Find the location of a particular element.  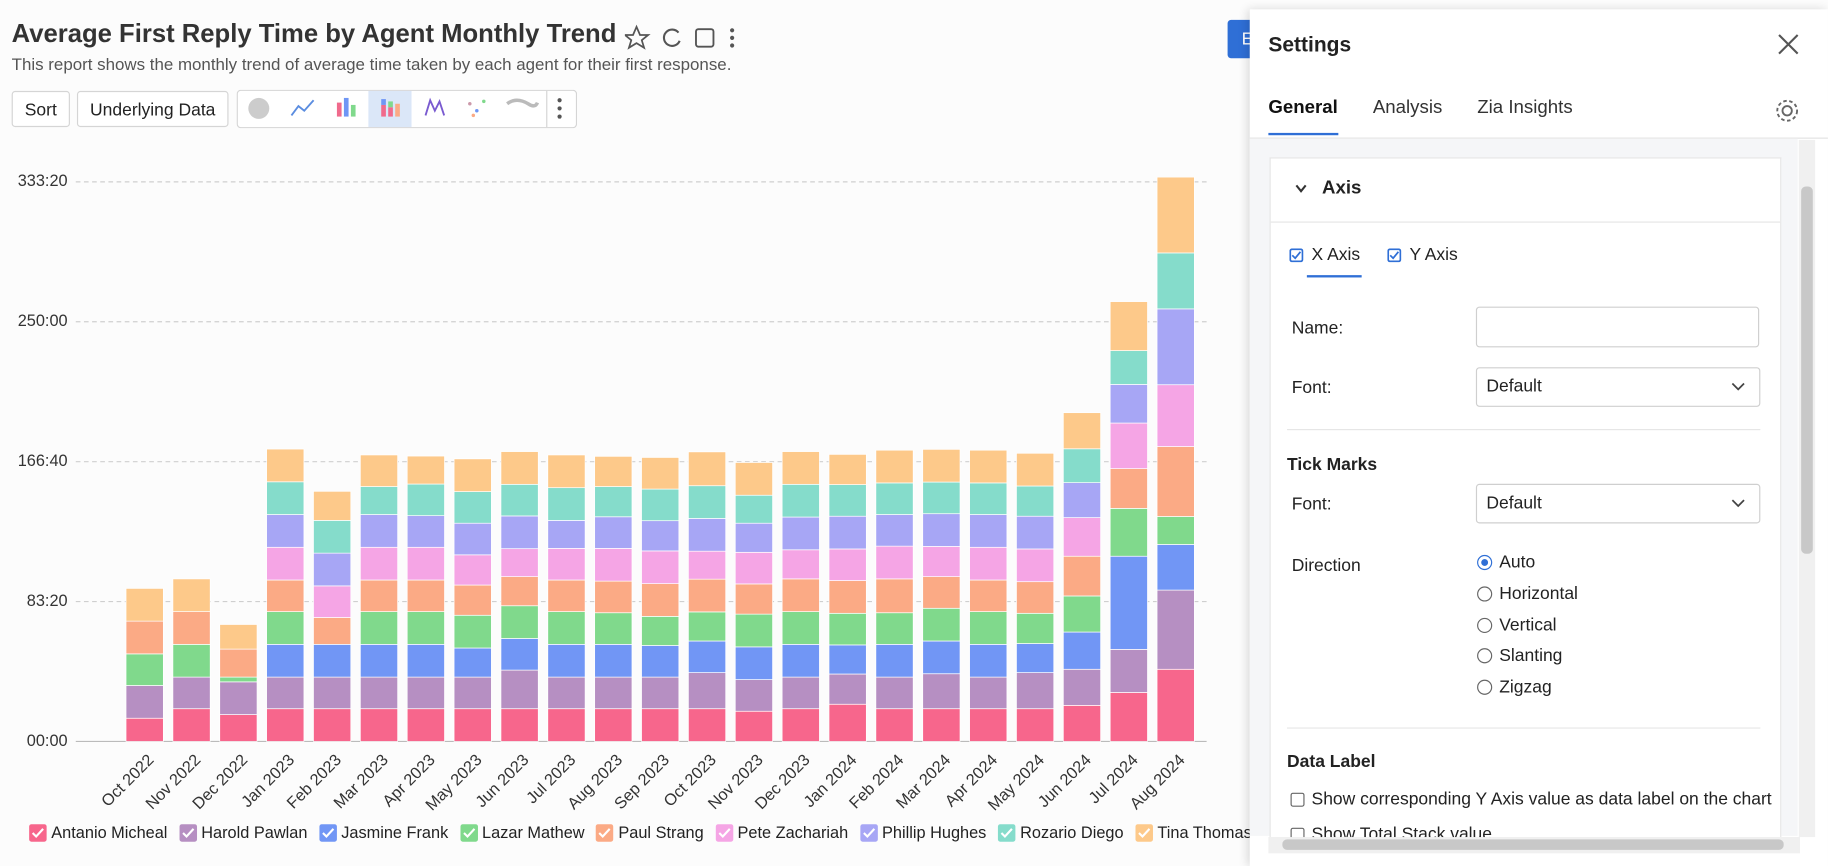

legend-item: Tina Thomas is located at coordinates (1193, 832).